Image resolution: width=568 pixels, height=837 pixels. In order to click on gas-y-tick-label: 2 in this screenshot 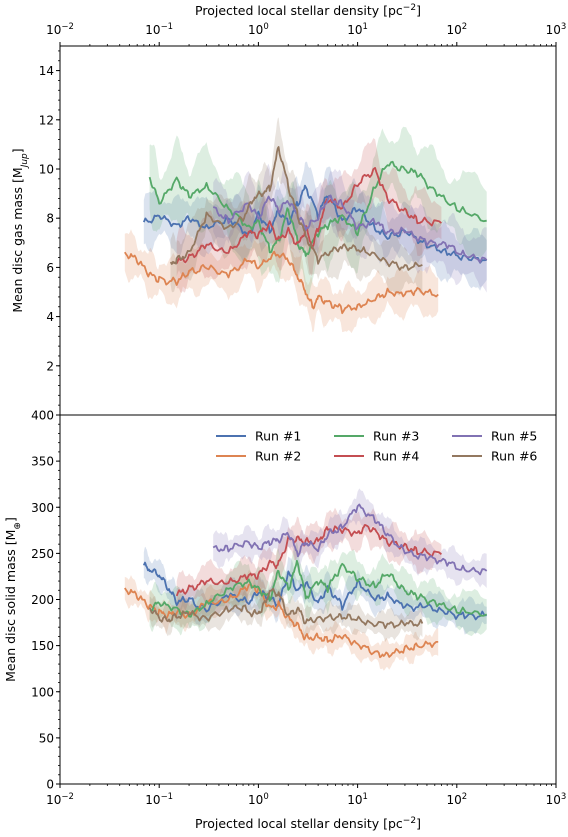, I will do `click(50, 366)`.